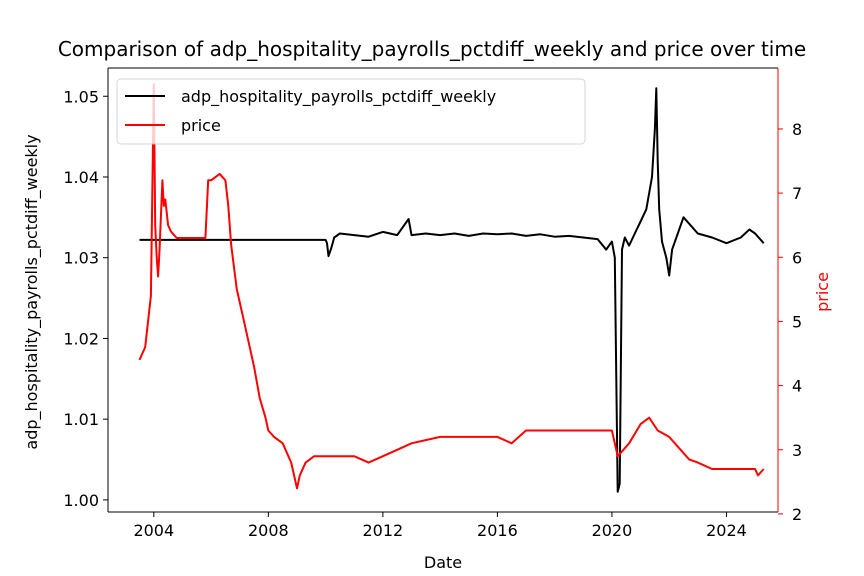  I want to click on y-right-tick-label: 4, so click(797, 386).